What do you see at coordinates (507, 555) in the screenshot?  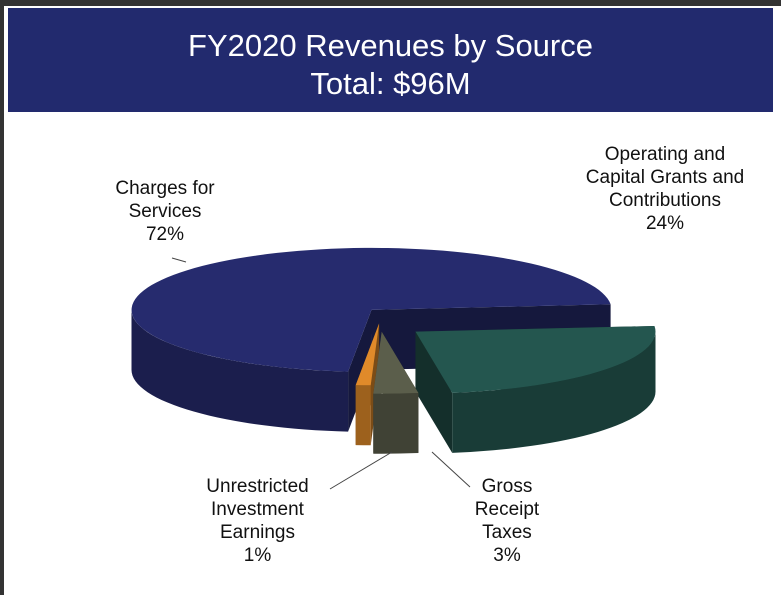 I see `value-label: 3%` at bounding box center [507, 555].